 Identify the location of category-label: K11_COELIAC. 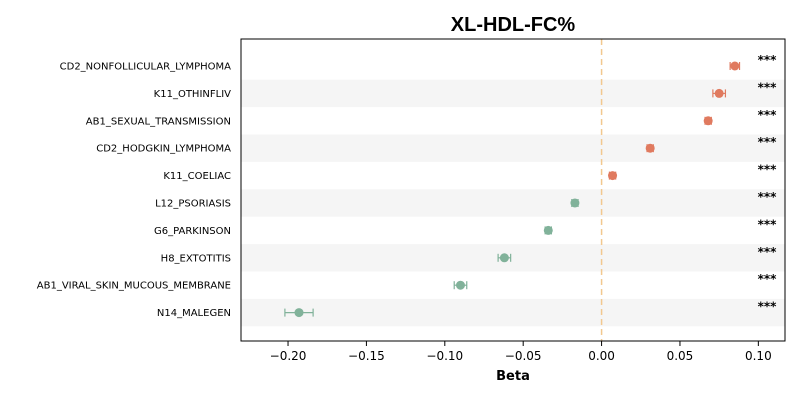
(197, 176).